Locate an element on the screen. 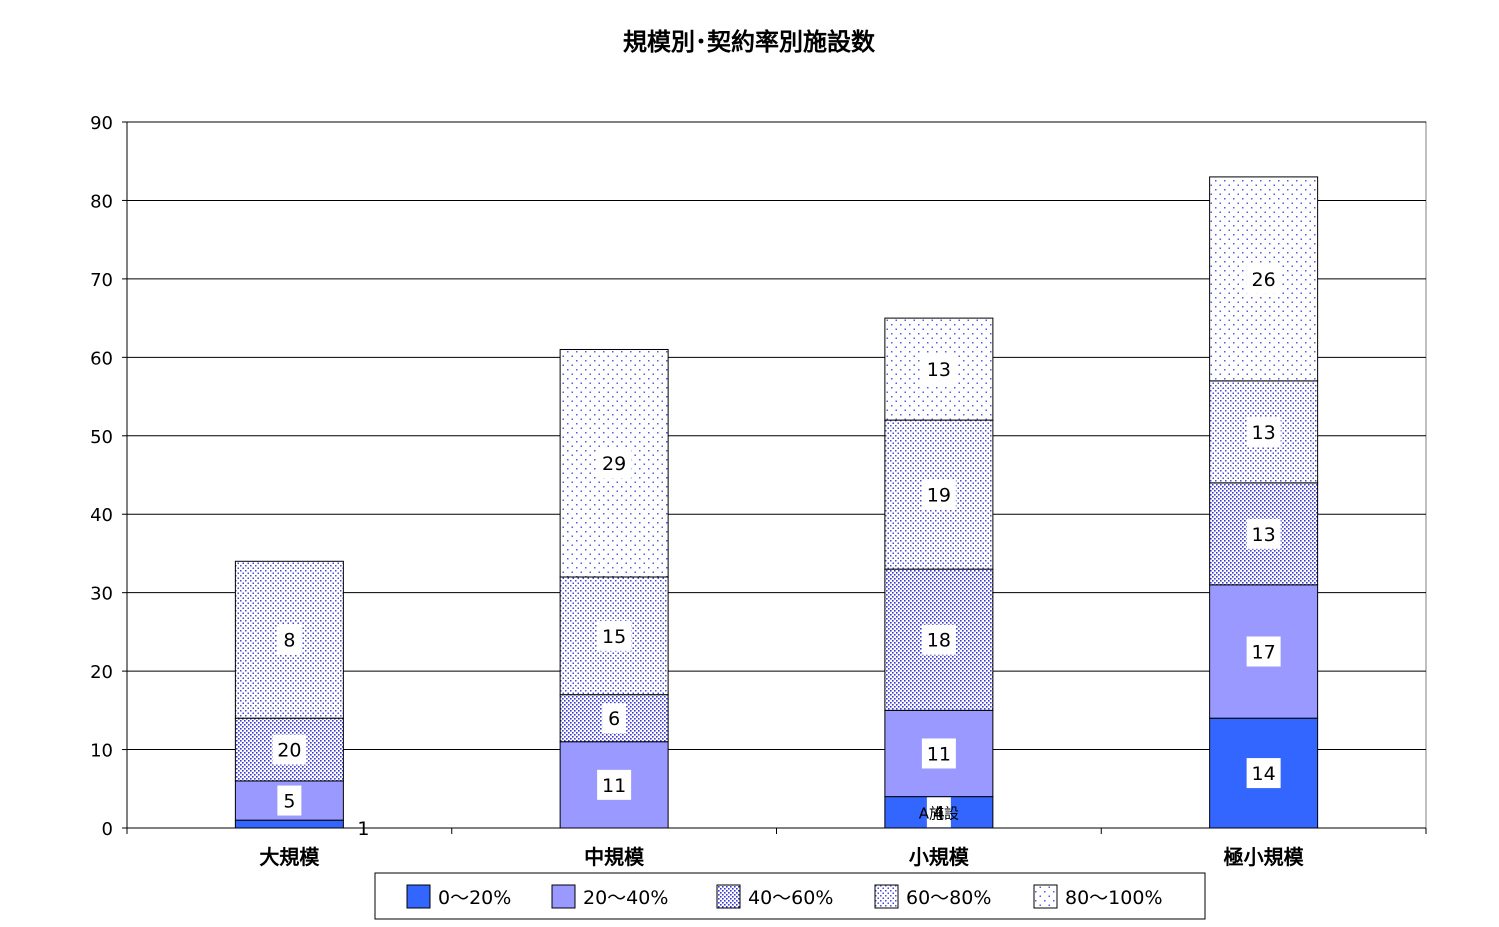  y-tick-label: 80 is located at coordinates (101, 201).